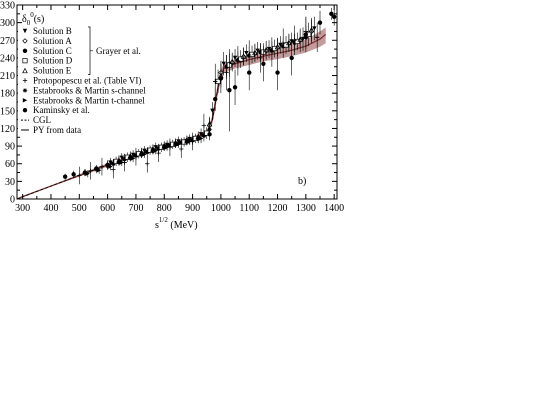  I want to click on y-tick-label: 0, so click(12, 200).